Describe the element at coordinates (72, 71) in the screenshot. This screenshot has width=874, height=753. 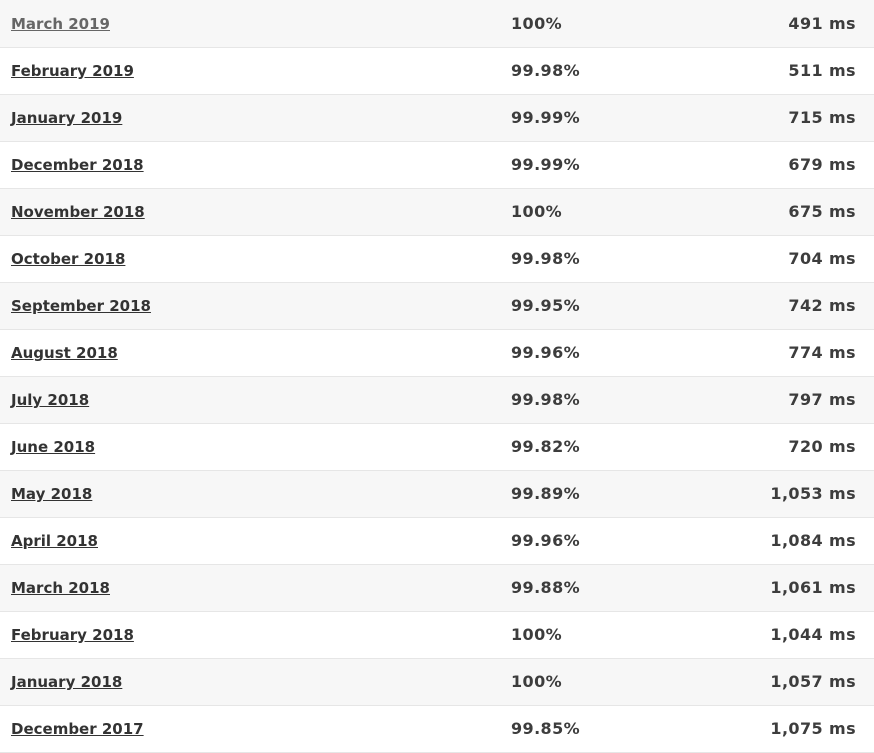
I see `month-link: February 2019` at that location.